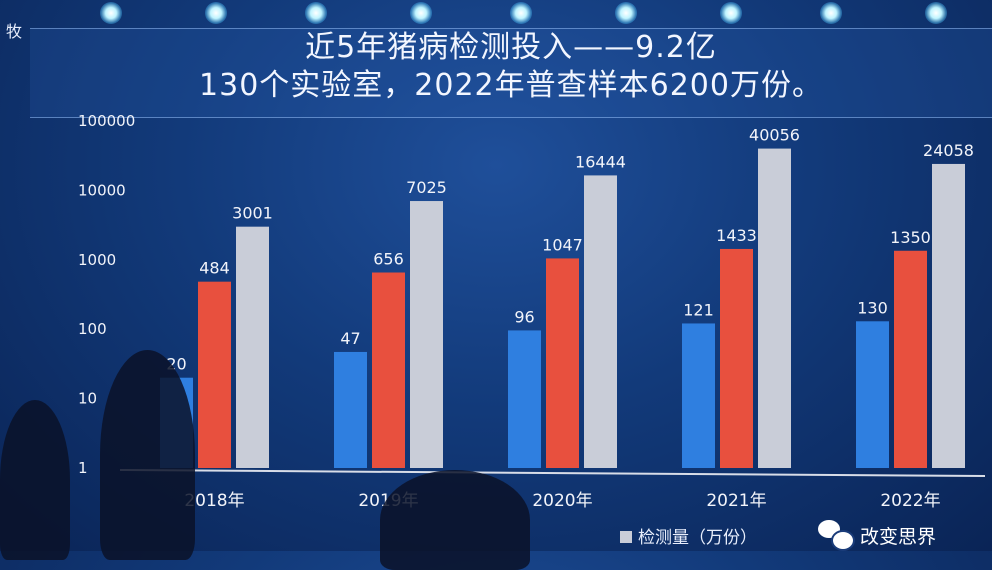 This screenshot has height=570, width=992. What do you see at coordinates (496, 13) in the screenshot?
I see `stage-lights` at bounding box center [496, 13].